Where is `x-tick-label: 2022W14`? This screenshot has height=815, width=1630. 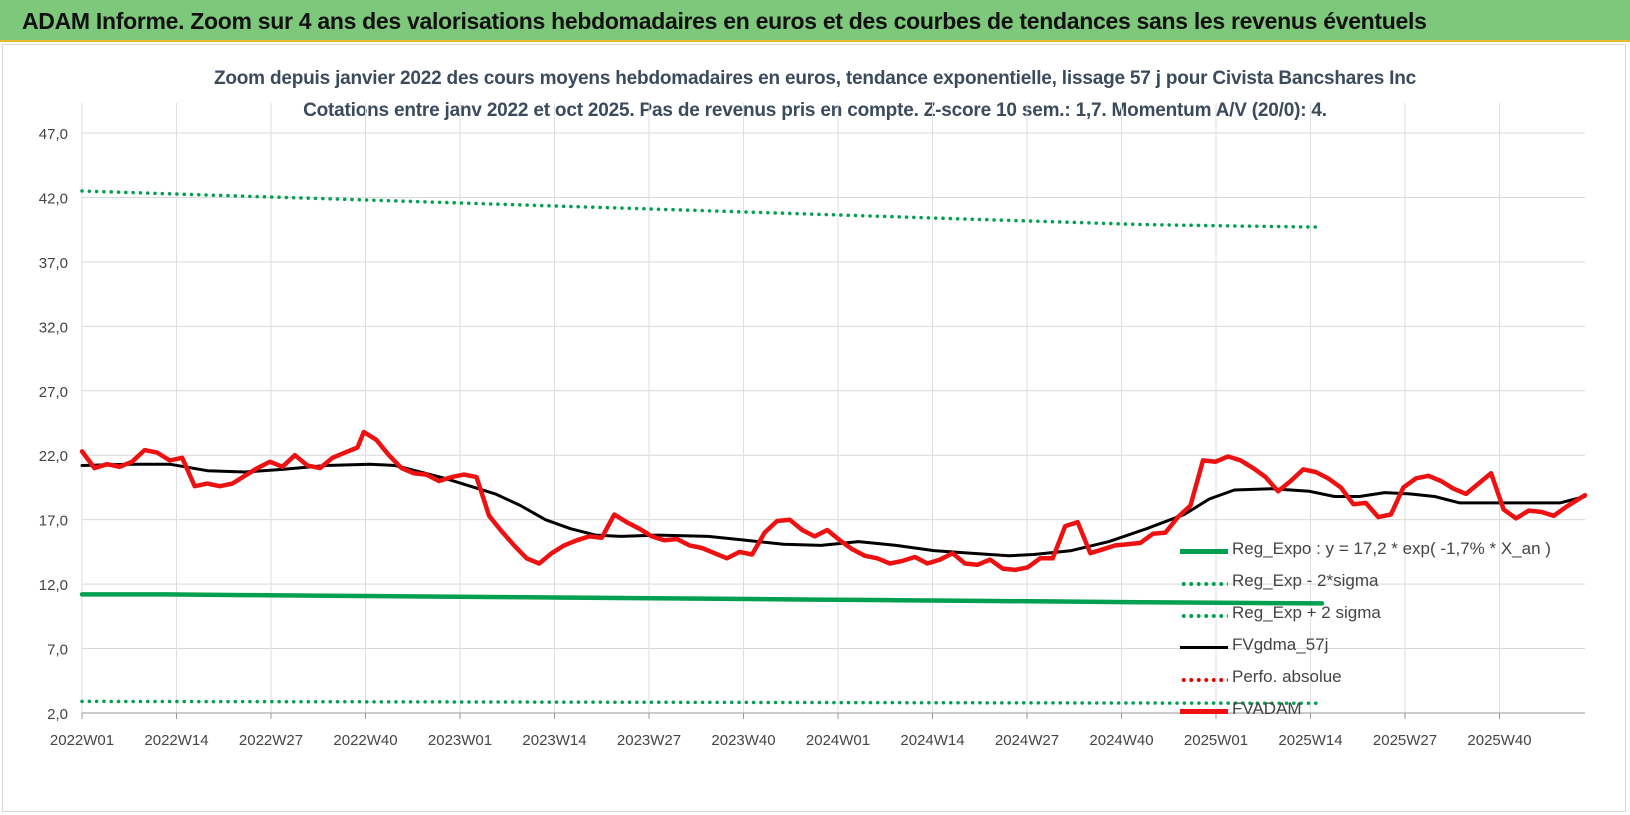
x-tick-label: 2022W14 is located at coordinates (176, 740).